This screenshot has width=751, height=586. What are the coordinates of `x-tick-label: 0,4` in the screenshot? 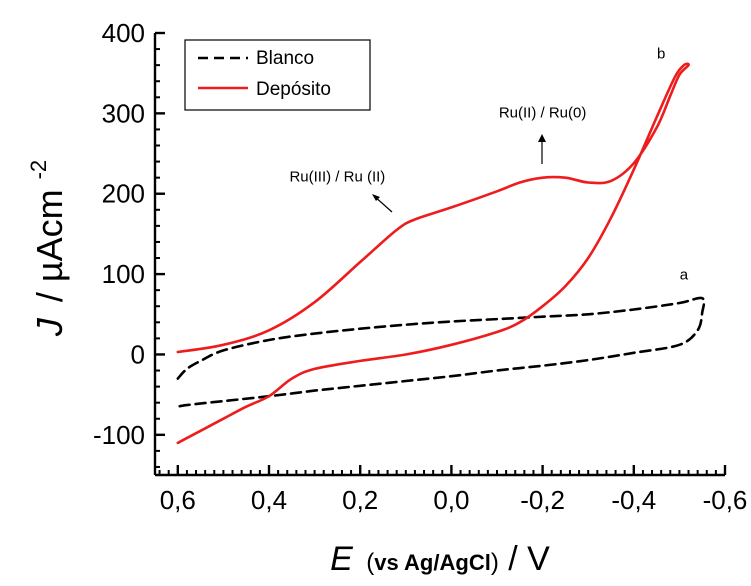 It's located at (269, 500).